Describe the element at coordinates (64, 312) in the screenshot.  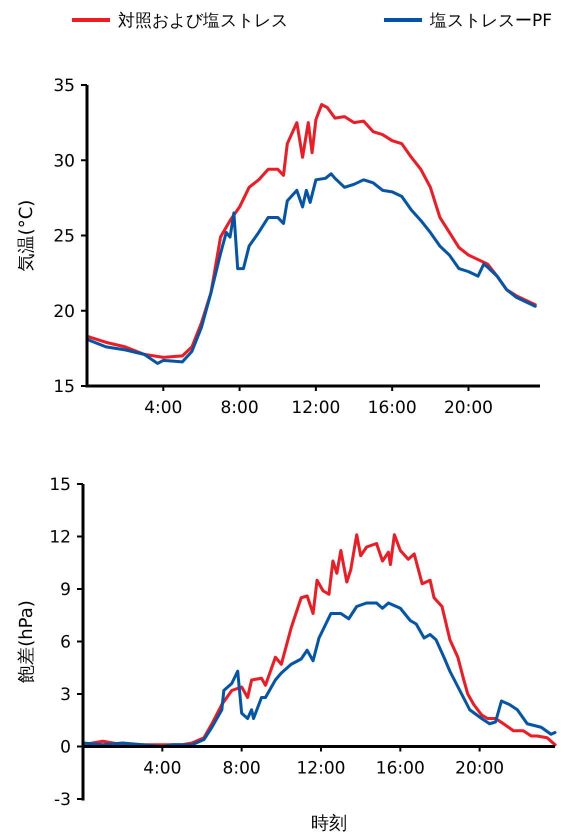
I see `y-tick-label: 20` at that location.